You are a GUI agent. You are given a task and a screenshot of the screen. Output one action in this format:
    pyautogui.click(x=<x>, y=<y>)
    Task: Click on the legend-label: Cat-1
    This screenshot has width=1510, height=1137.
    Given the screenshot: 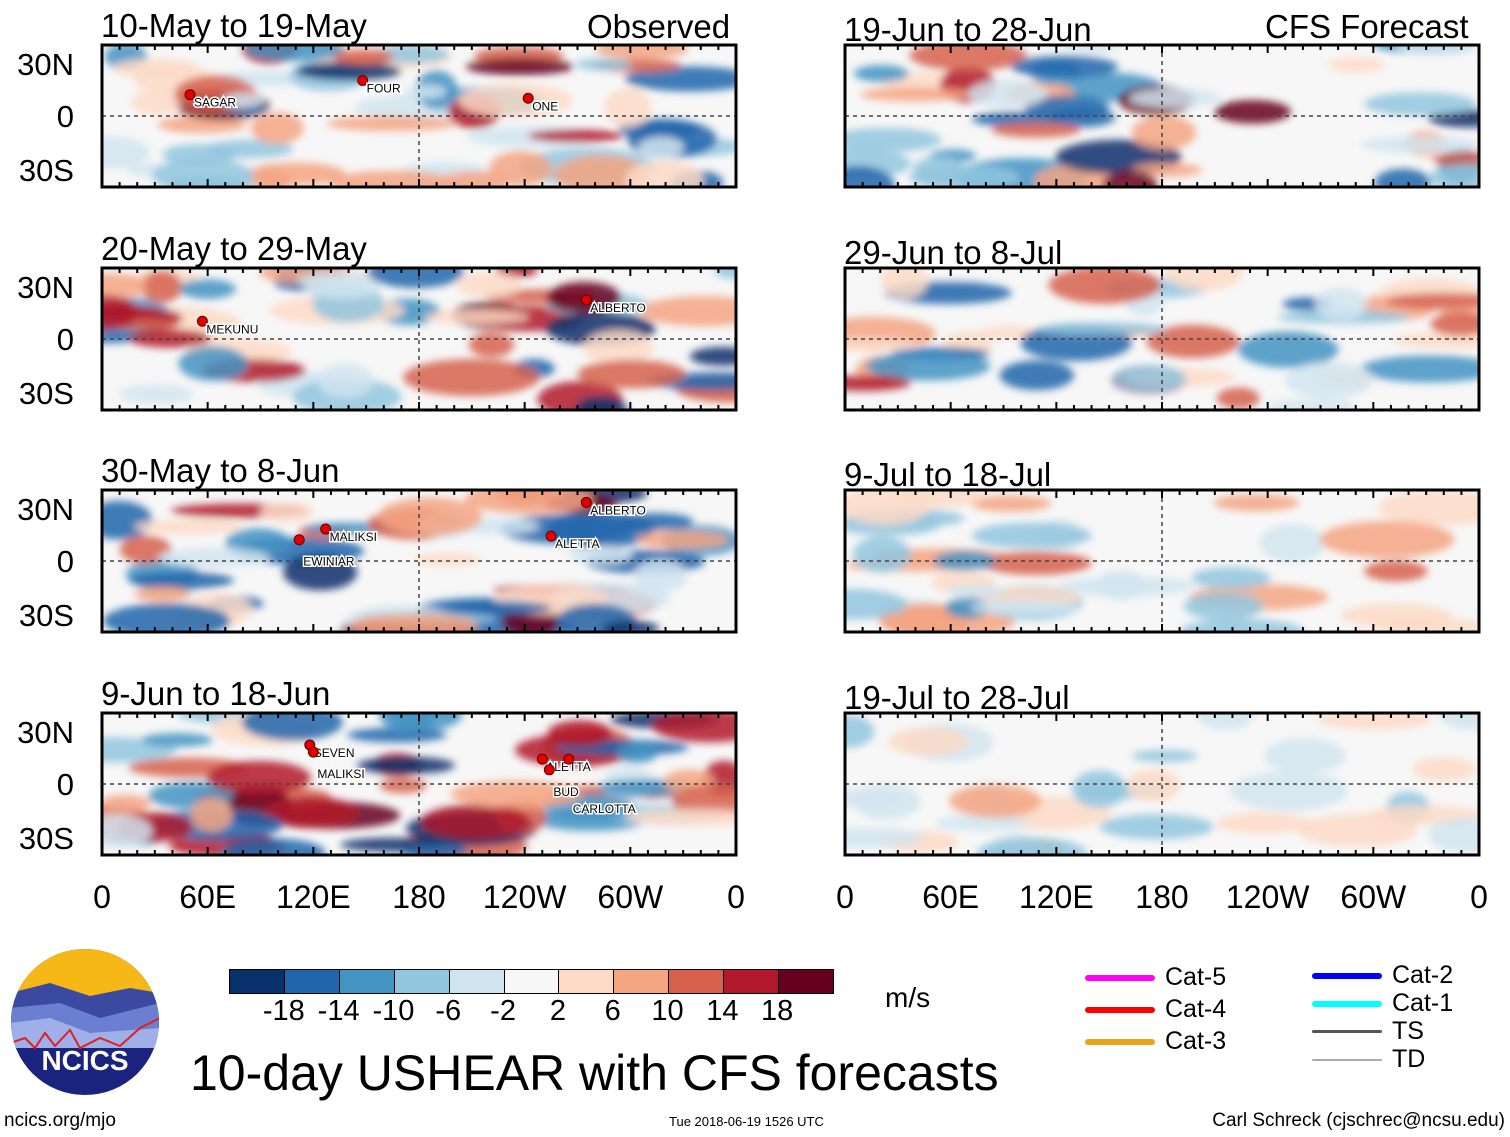 What is the action you would take?
    pyautogui.click(x=1423, y=1003)
    